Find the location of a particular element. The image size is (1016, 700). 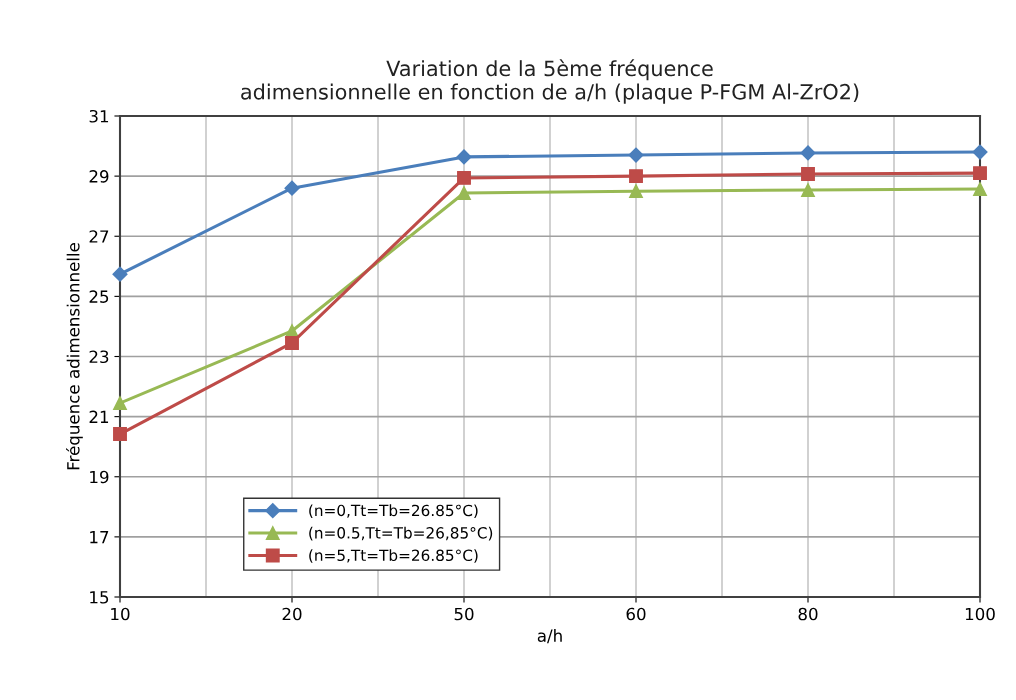

y-tick-label: 21 is located at coordinates (99, 416).